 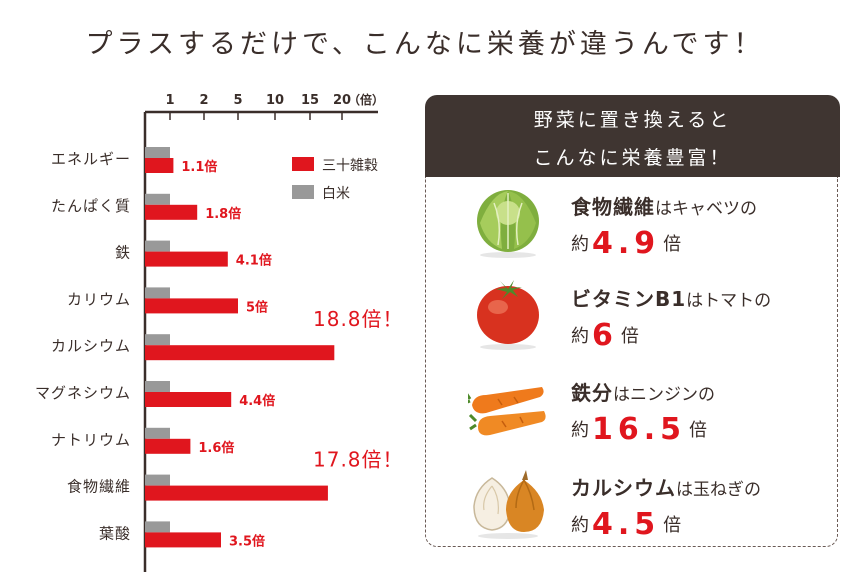 What do you see at coordinates (275, 100) in the screenshot?
I see `x-tick-label: 10` at bounding box center [275, 100].